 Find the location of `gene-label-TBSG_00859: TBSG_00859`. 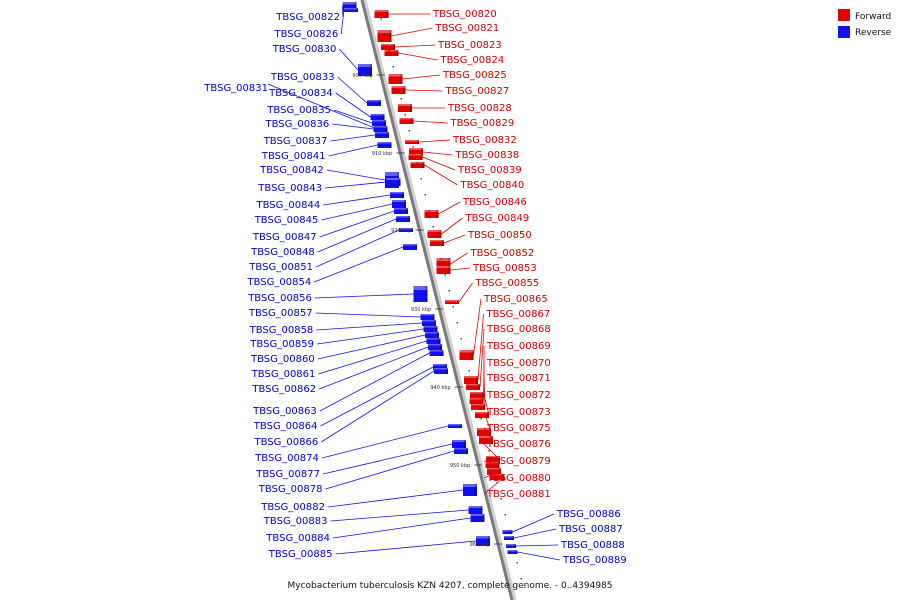

gene-label-TBSG_00859: TBSG_00859 is located at coordinates (281, 344).